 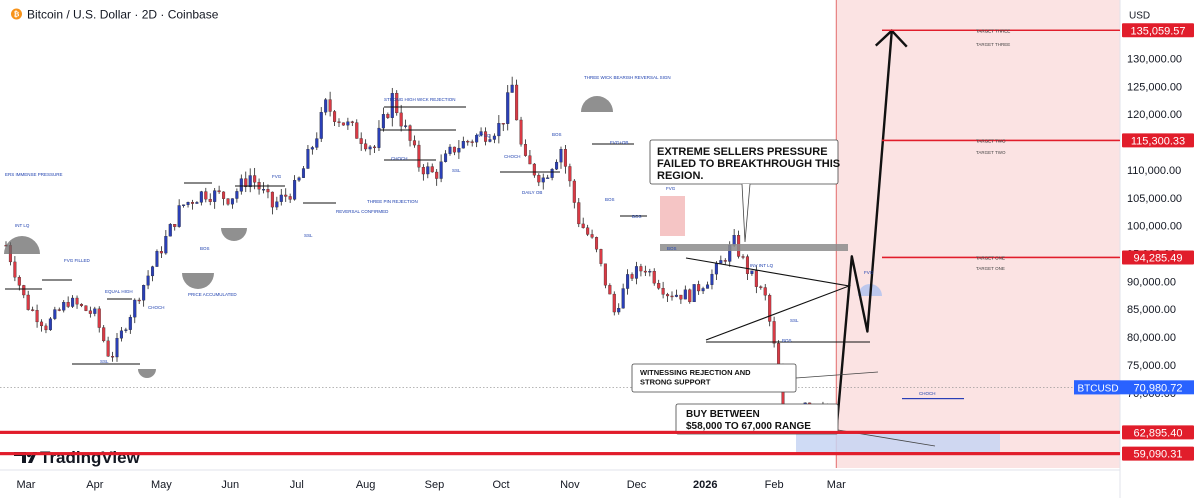 I want to click on price-badge-label: 115,300.33, so click(x=1158, y=141).